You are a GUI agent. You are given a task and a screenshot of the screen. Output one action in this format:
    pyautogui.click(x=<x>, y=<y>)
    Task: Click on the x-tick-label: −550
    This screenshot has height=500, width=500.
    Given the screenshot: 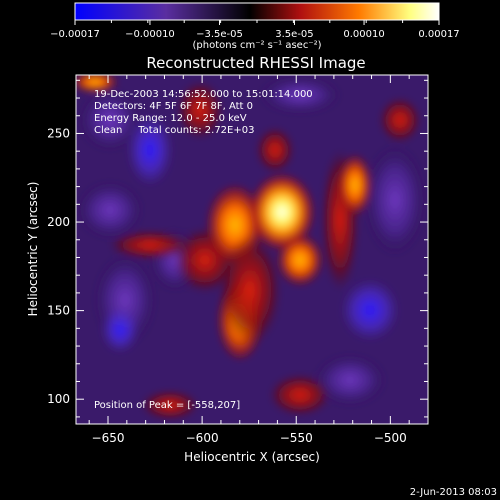 What is the action you would take?
    pyautogui.click(x=296, y=438)
    